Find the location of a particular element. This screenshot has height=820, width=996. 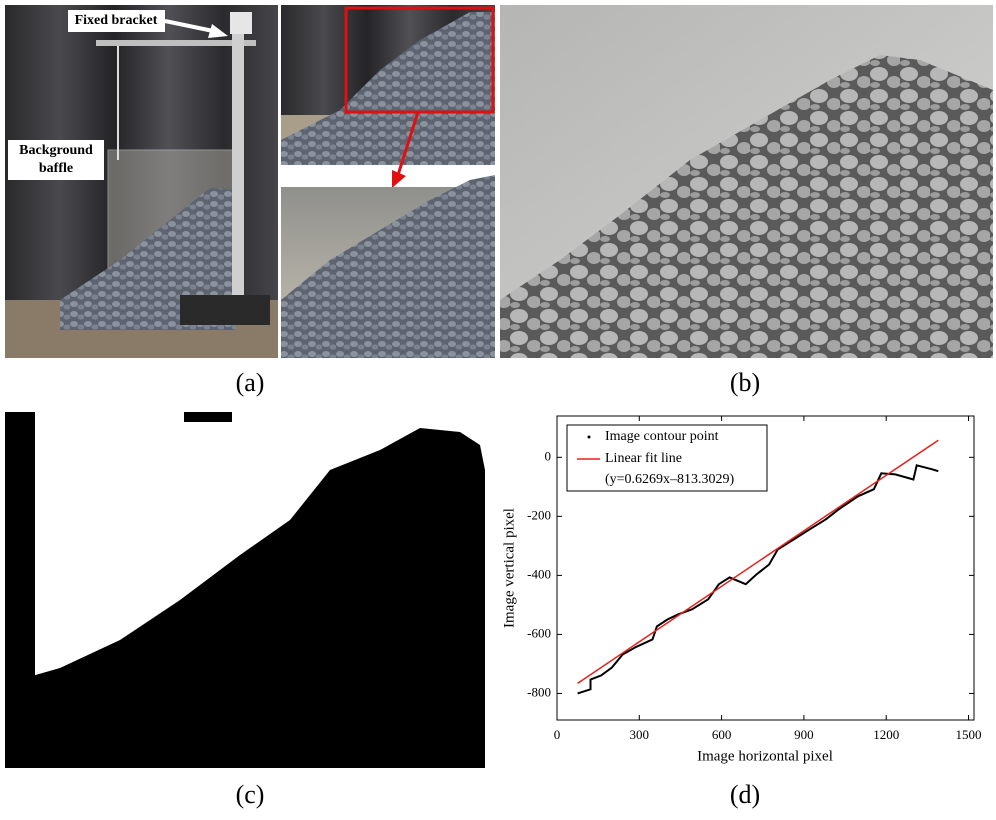

y-tick-label: -200 is located at coordinates (539, 514).